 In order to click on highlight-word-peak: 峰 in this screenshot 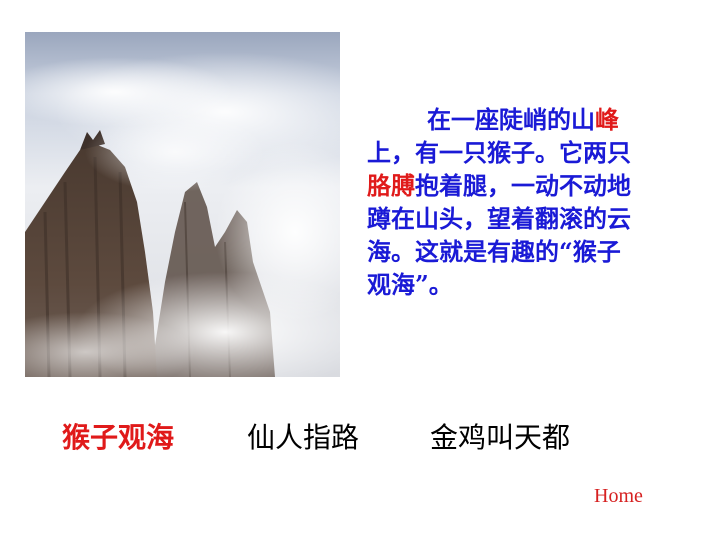, I will do `click(607, 119)`.